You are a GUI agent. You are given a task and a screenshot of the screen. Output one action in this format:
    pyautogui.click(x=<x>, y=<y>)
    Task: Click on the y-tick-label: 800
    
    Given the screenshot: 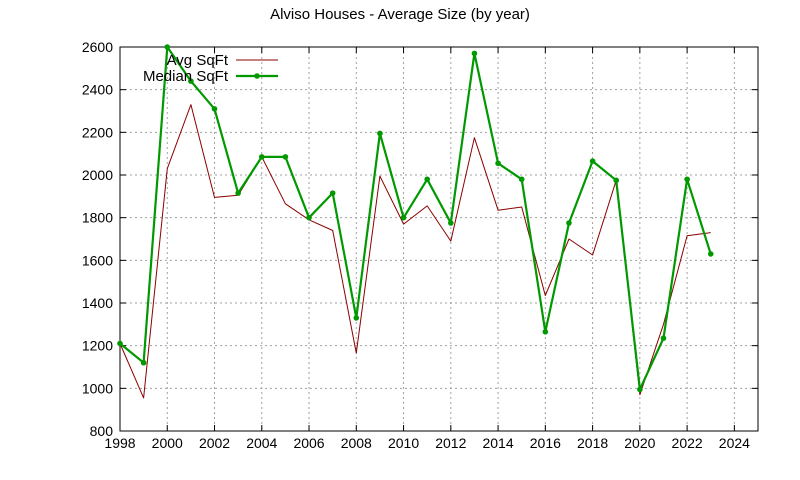 What is the action you would take?
    pyautogui.click(x=102, y=431)
    